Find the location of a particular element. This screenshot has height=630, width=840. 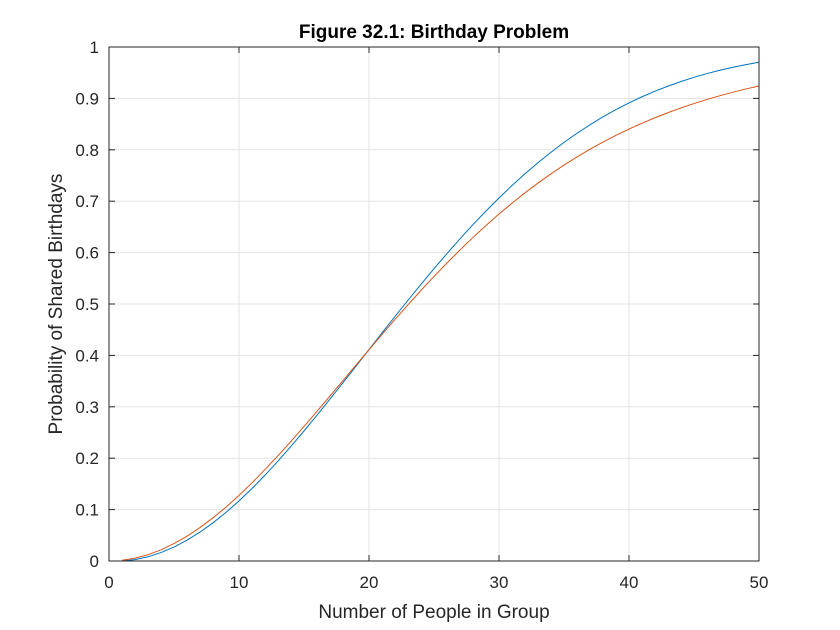

y-tick-label: 0.3 is located at coordinates (87, 407).